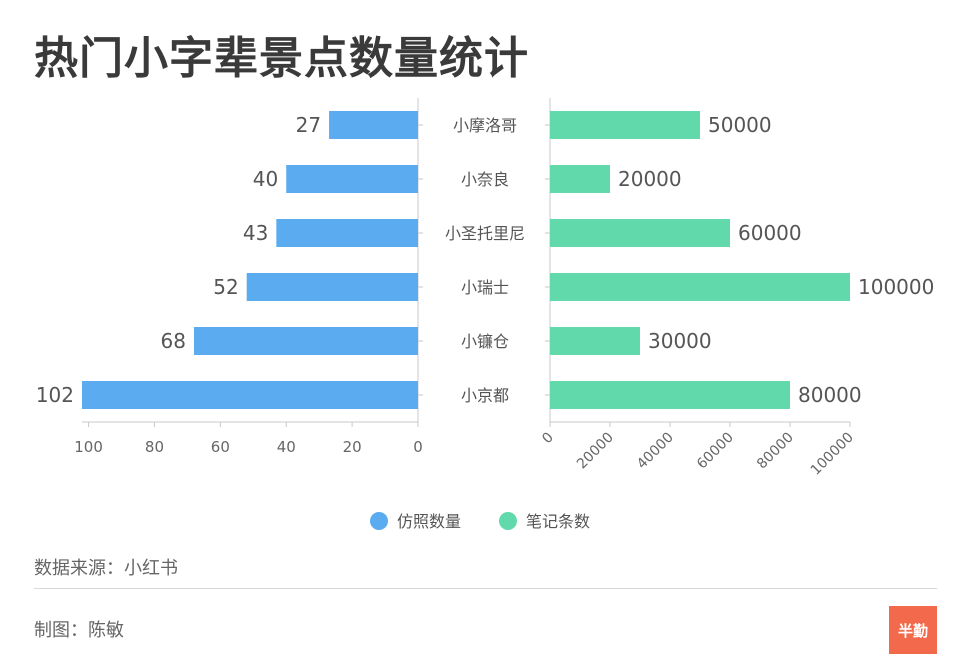 The height and width of the screenshot is (664, 965). What do you see at coordinates (465, 450) in the screenshot?
I see `axis-ticks: 0 20 40 60 80 100 0 20000 40000 60000 80000 100000` at bounding box center [465, 450].